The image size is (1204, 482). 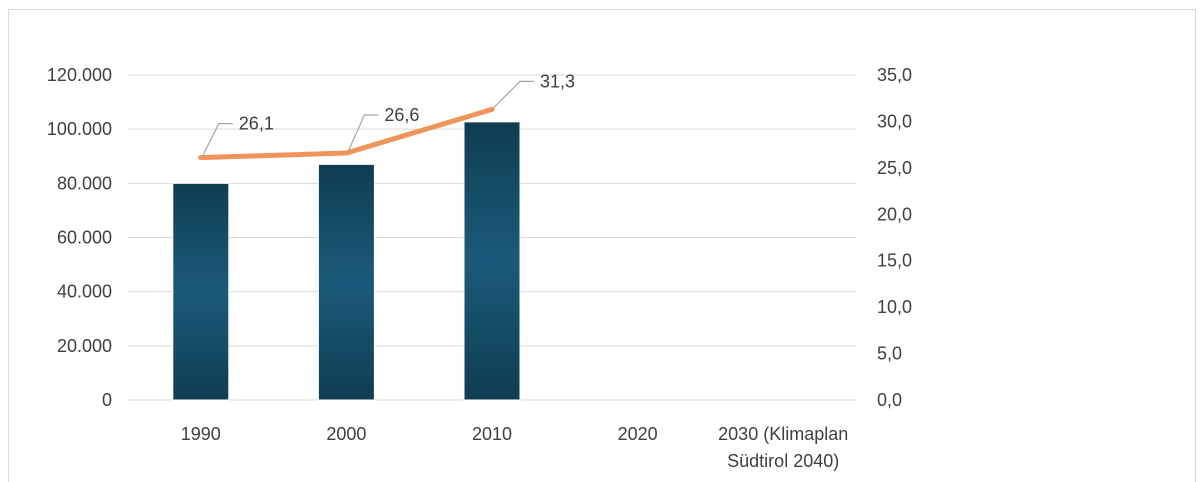 What do you see at coordinates (894, 214) in the screenshot?
I see `right-axis-tick-label: 20,0` at bounding box center [894, 214].